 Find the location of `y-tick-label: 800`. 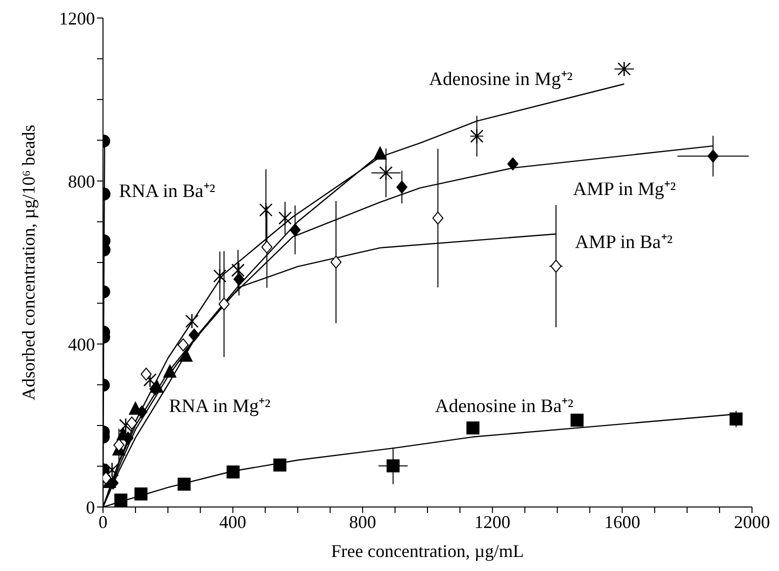

y-tick-label: 800 is located at coordinates (81, 181).